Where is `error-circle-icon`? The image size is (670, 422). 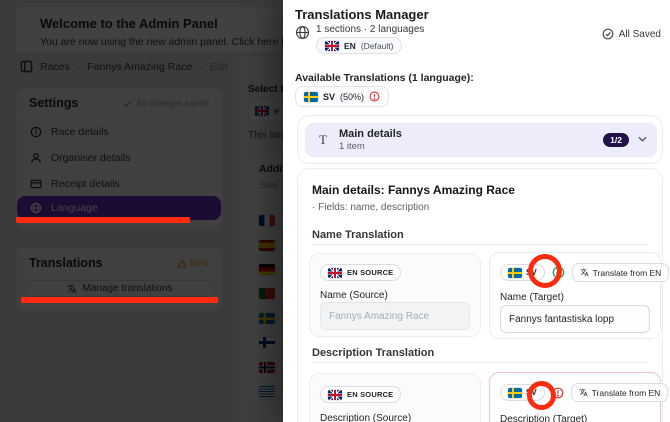 error-circle-icon is located at coordinates (374, 96).